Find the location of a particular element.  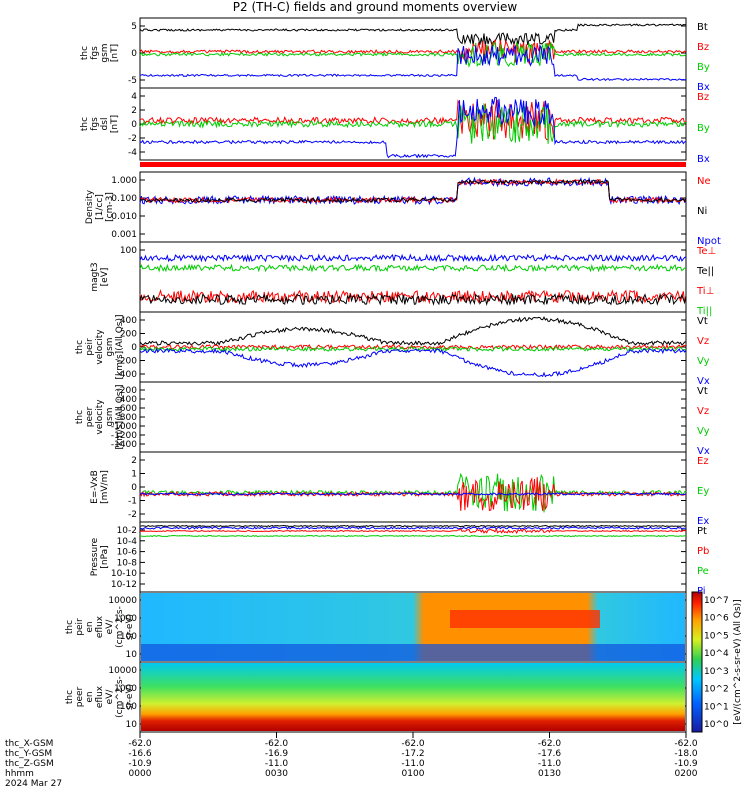

panel-ion_spec-ylabel: peir is located at coordinates (80, 627).